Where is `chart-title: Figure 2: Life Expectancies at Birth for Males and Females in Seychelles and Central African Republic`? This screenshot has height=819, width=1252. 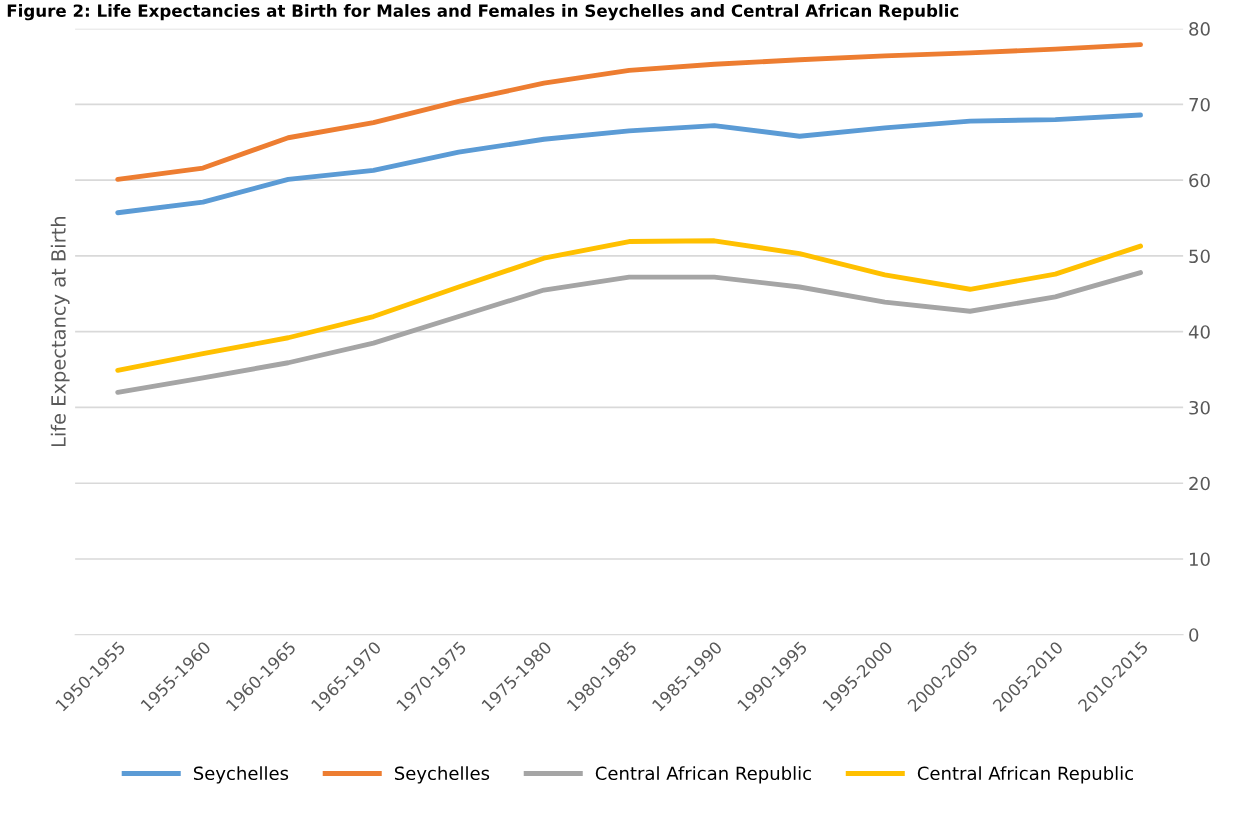 chart-title: Figure 2: Life Expectancies at Birth for Males and Females in Seychelles and Central African Republic is located at coordinates (483, 12).